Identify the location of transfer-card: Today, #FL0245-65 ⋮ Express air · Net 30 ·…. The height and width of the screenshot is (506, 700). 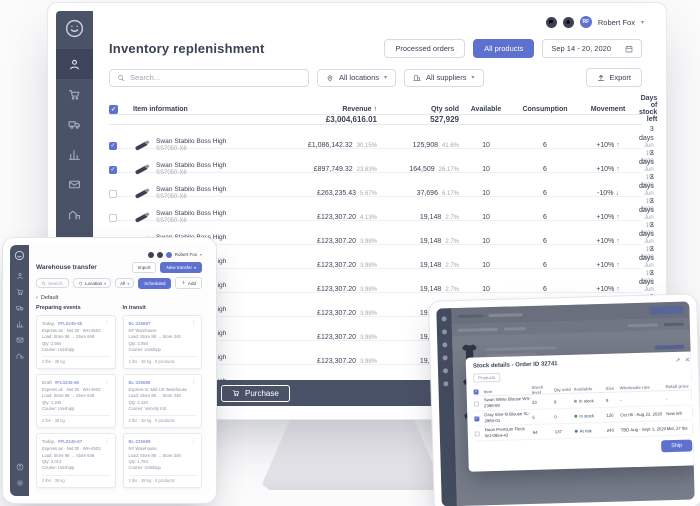
(76, 342).